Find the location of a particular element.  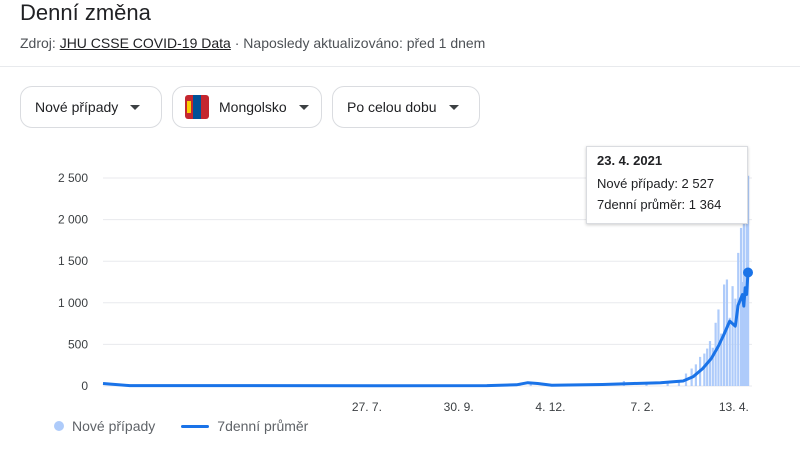

header-divider is located at coordinates (400, 66).